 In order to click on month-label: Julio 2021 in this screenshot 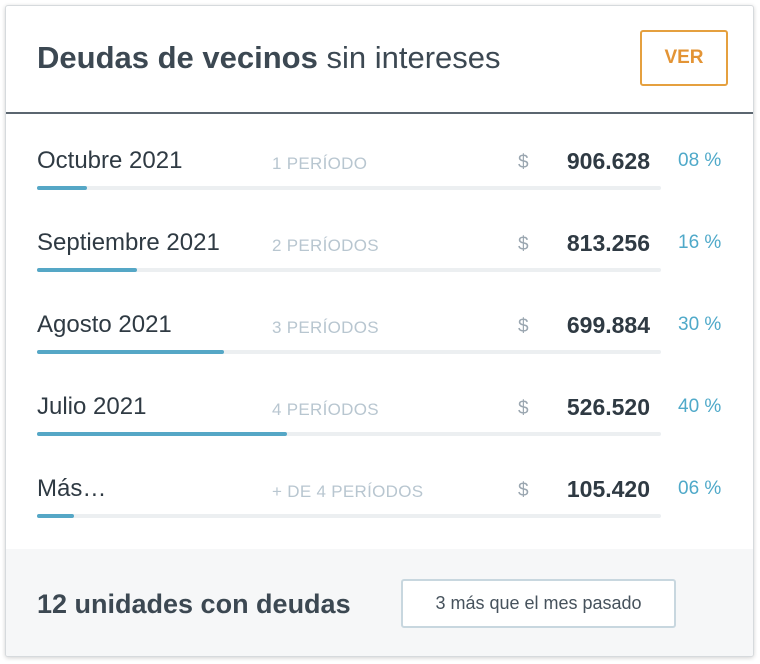, I will do `click(92, 406)`.